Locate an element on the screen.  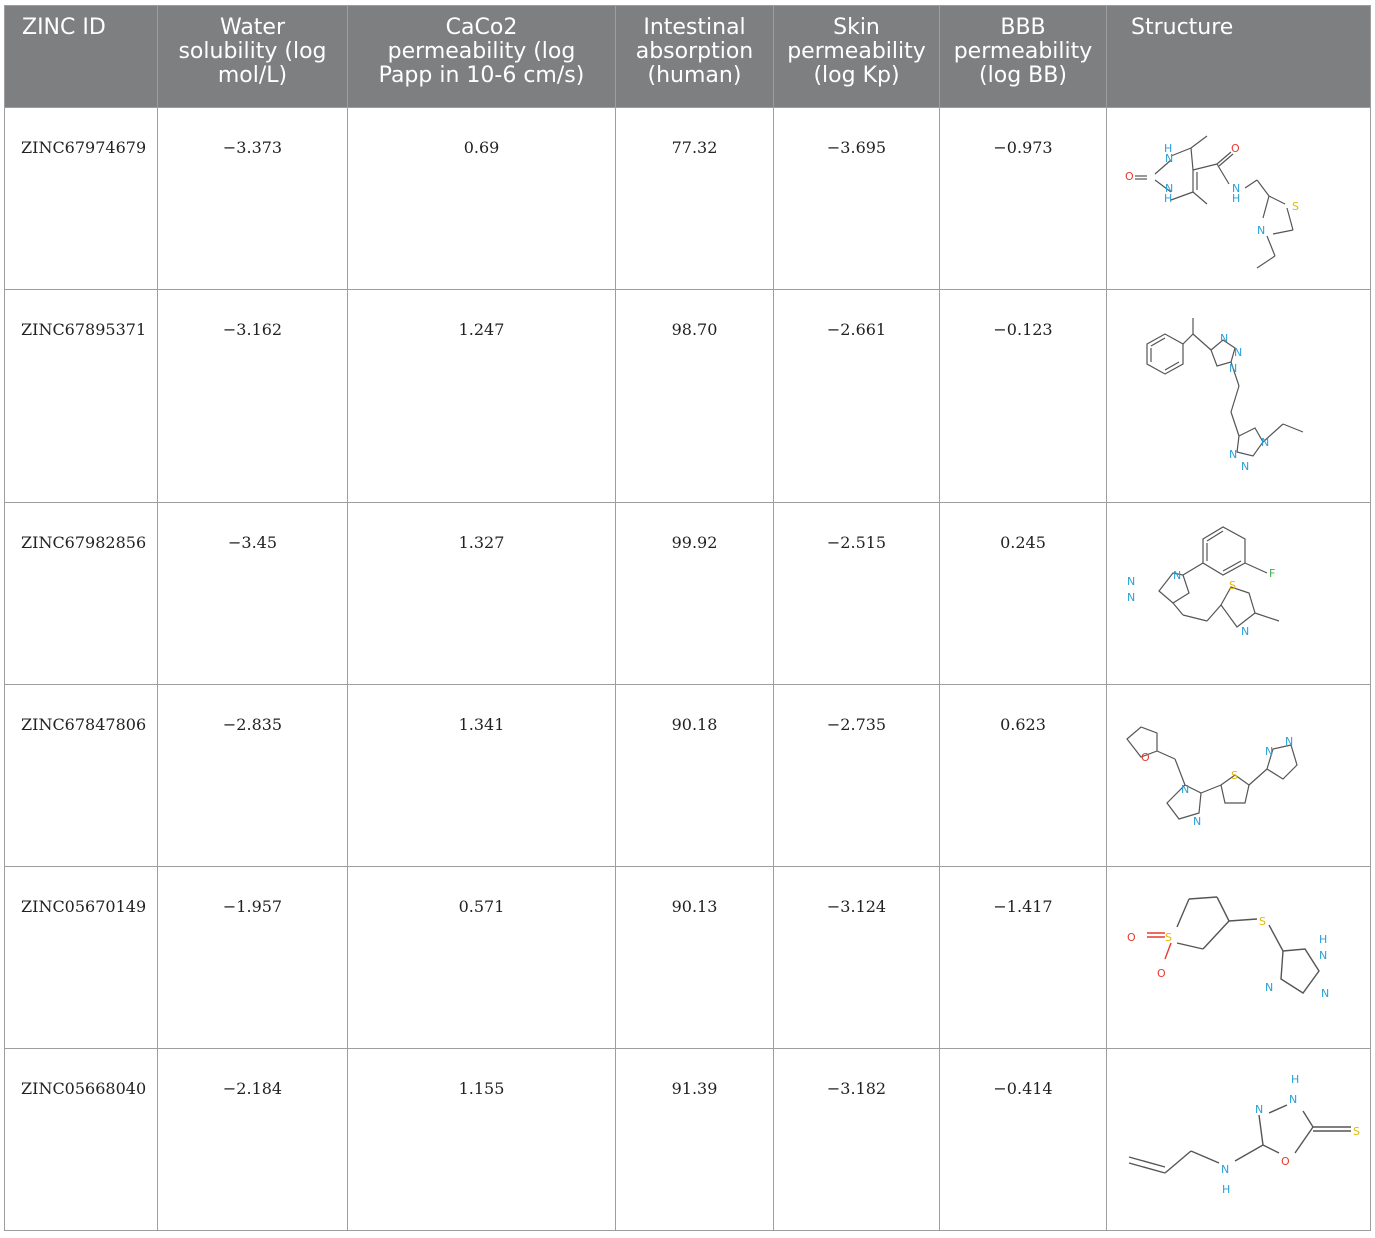
bbb-permeability-cell: −0.123 is located at coordinates (1023, 396).